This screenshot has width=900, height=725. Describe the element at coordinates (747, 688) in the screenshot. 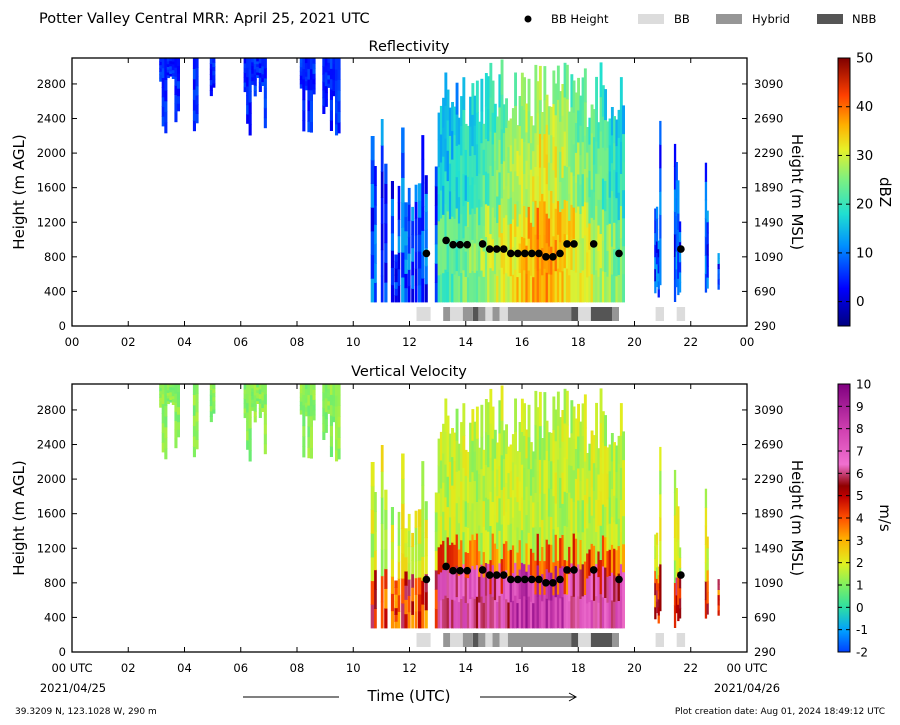

I see `end-date-label: 2021/04/26` at that location.